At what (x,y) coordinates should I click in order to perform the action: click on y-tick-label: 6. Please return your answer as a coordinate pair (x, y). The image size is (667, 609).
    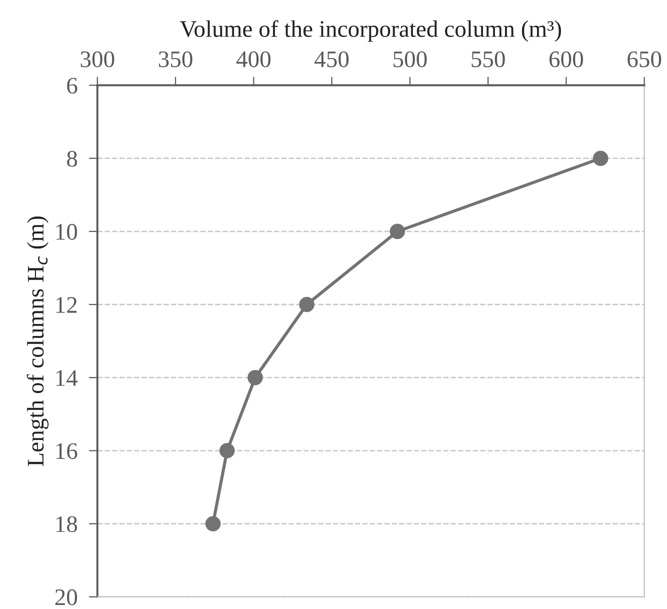
    Looking at the image, I should click on (72, 86).